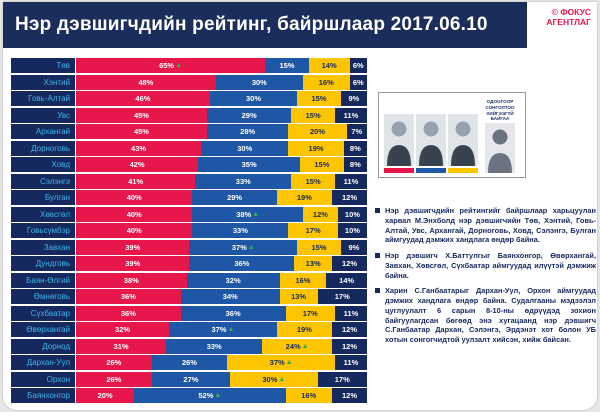 This screenshot has height=412, width=600. I want to click on segment-value: 48%, so click(146, 82).